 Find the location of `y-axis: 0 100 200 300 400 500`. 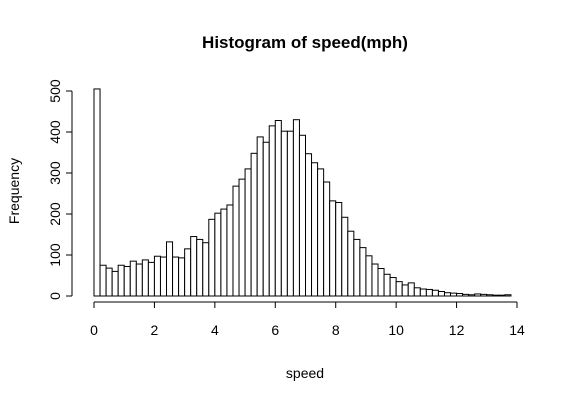

y-axis: 0 100 200 300 400 500 is located at coordinates (60, 189).